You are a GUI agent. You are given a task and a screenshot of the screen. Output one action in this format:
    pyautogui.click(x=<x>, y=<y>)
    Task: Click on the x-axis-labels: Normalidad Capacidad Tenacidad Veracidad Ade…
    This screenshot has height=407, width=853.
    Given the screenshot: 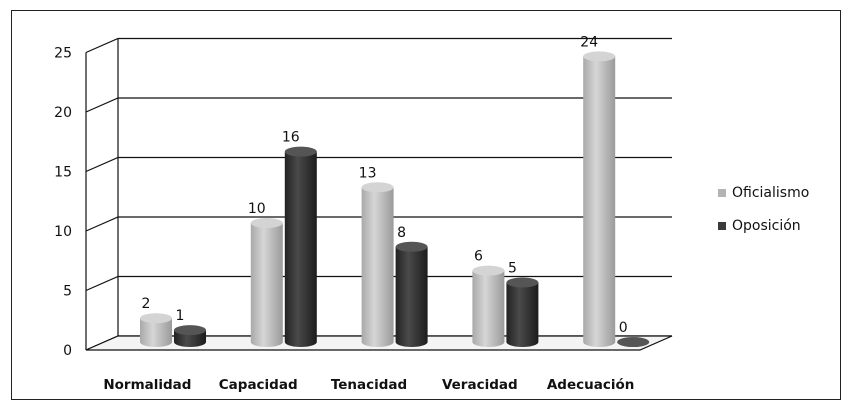 What is the action you would take?
    pyautogui.click(x=368, y=385)
    